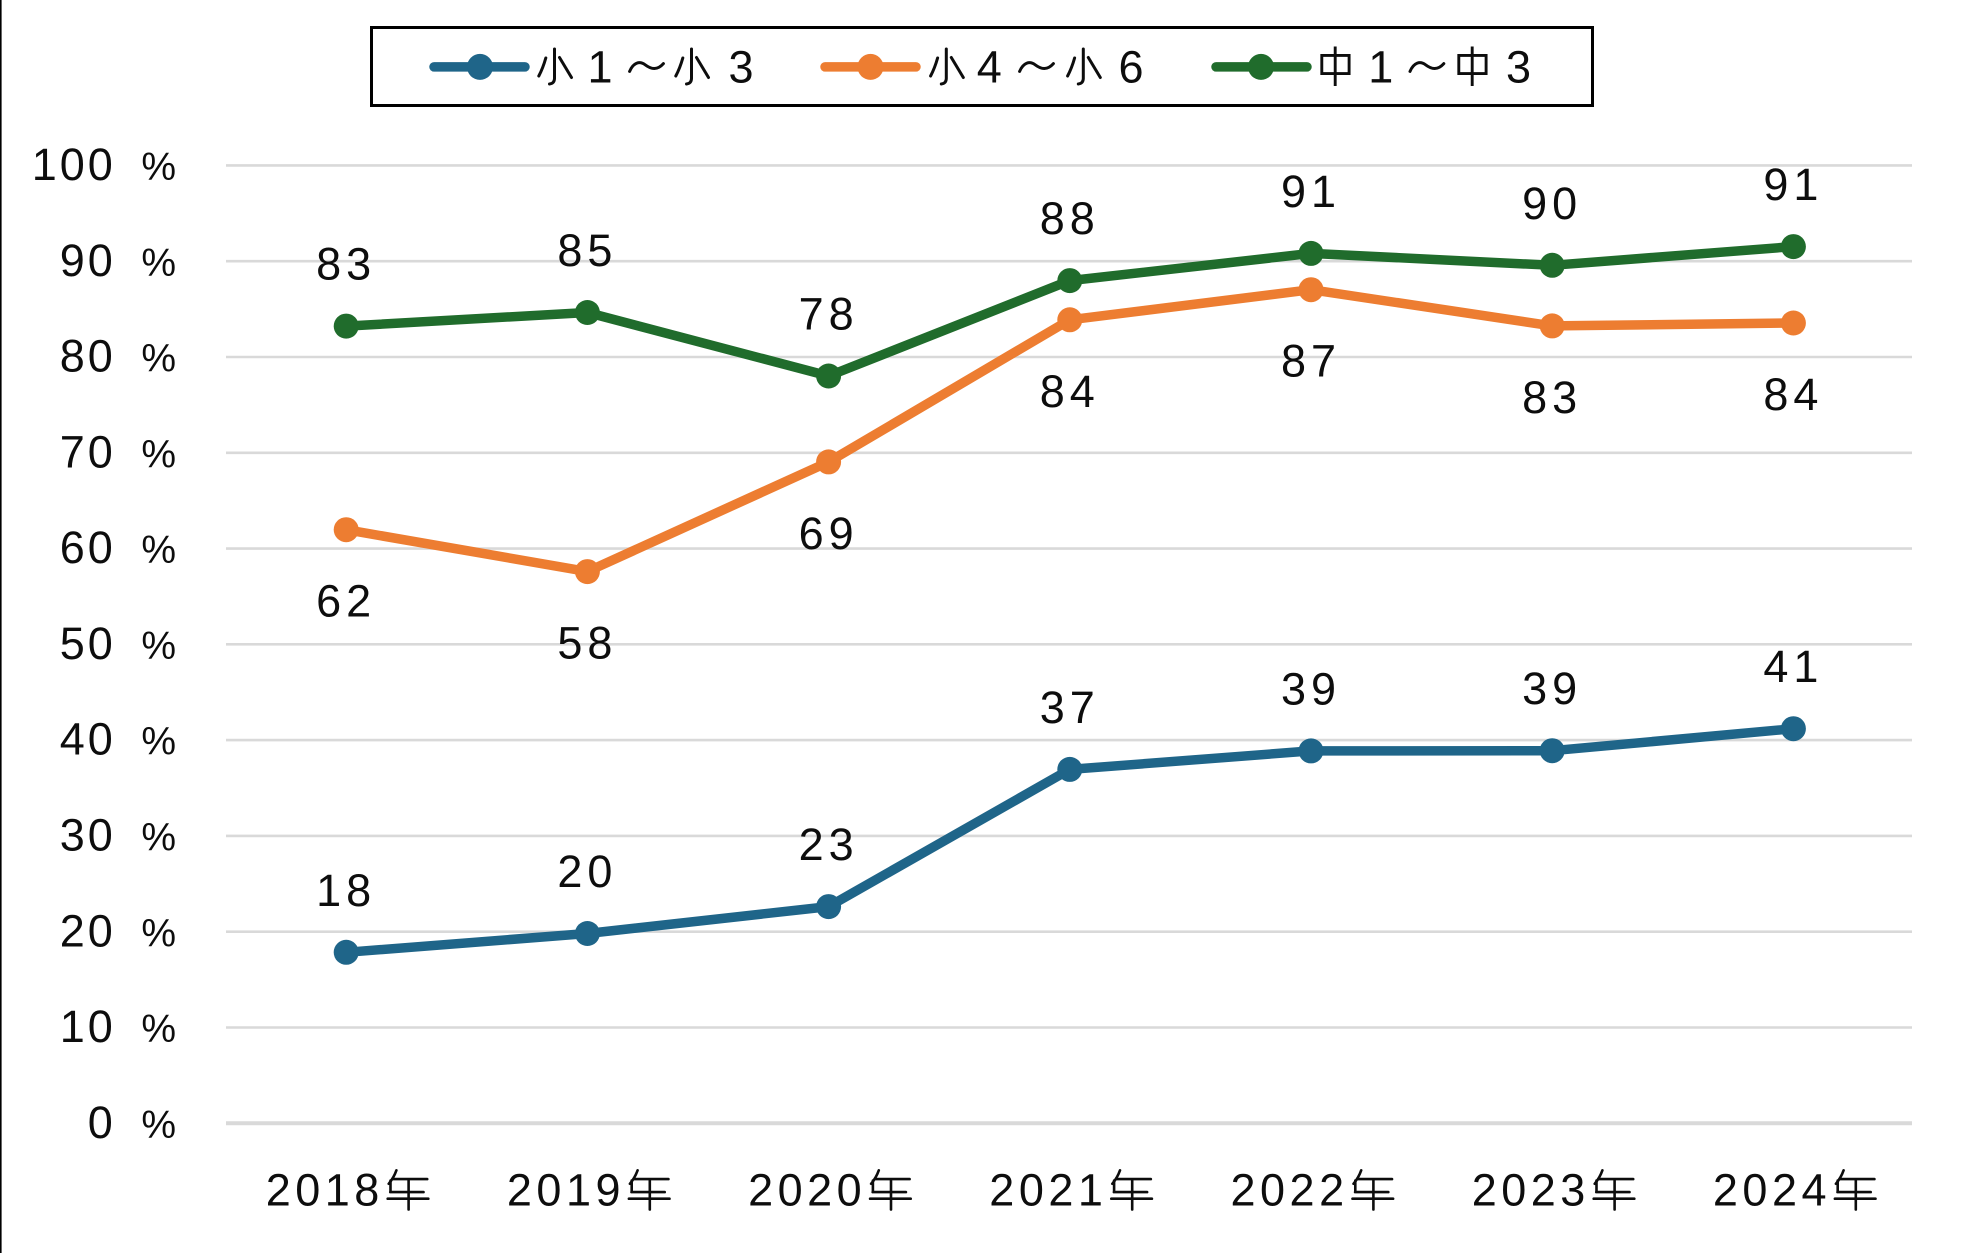 The width and height of the screenshot is (1963, 1258). Describe the element at coordinates (119, 835) in the screenshot. I see `svg-text: 30 %` at that location.